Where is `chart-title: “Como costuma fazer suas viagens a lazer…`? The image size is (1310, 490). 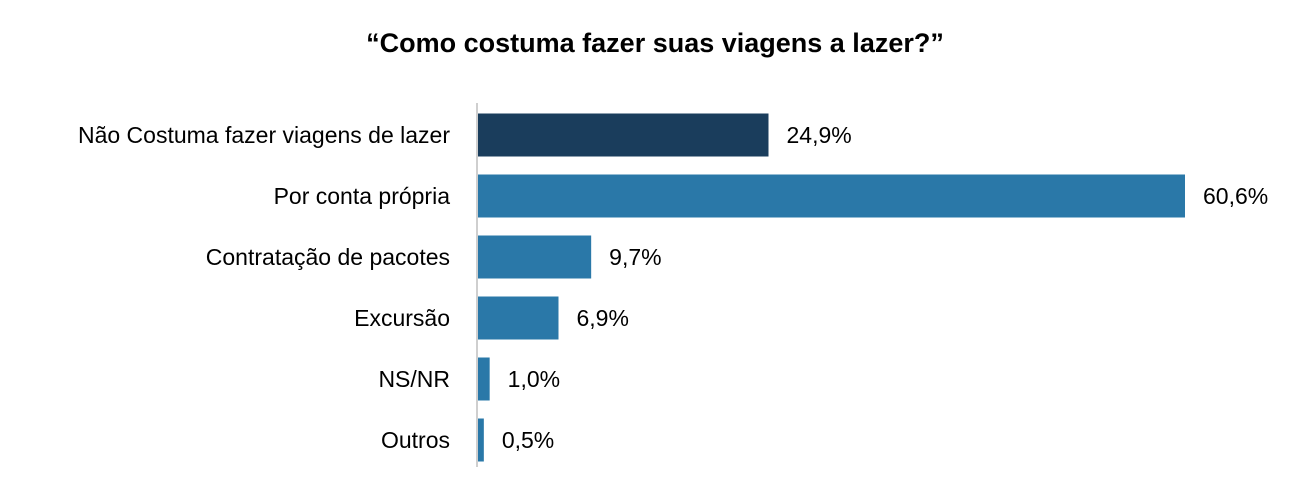
chart-title: “Como costuma fazer suas viagens a lazer… is located at coordinates (655, 43).